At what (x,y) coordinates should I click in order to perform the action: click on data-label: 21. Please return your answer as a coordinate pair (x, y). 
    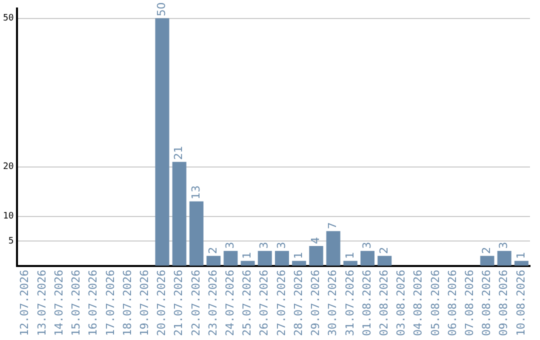
    Looking at the image, I should click on (179, 153).